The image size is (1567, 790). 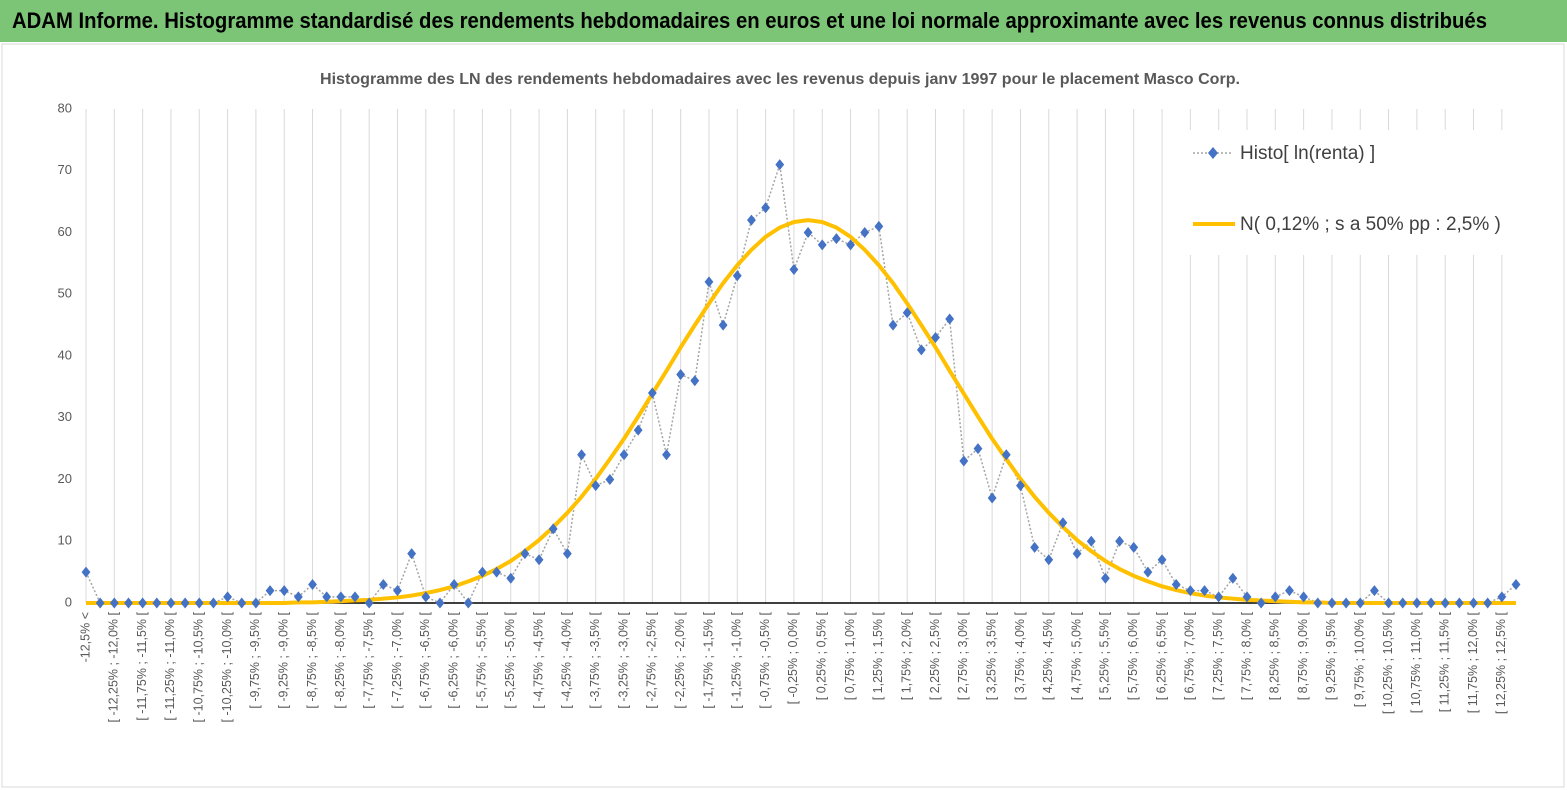 I want to click on x-tick-label: [ -3,75% ; -3,5% [, so click(x=595, y=659).